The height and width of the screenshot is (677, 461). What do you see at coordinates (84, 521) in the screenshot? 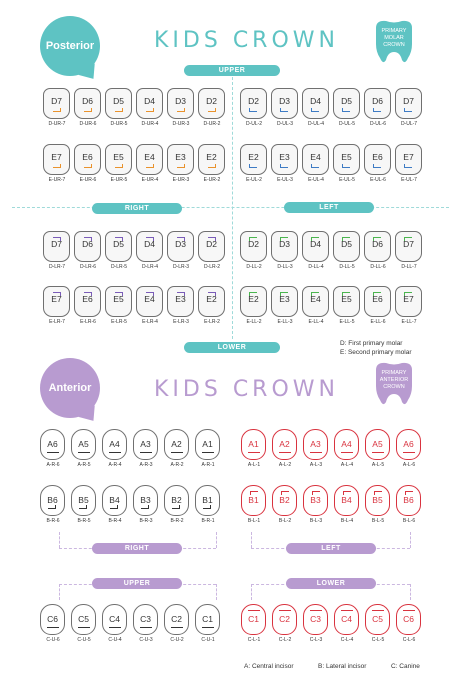
I see `tooth-code: B-R-5` at bounding box center [84, 521].